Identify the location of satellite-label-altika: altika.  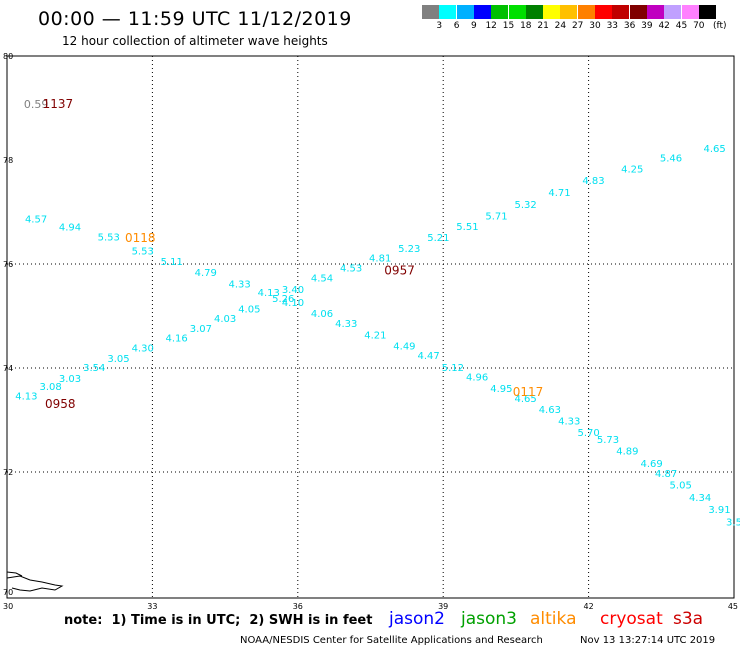
(553, 619).